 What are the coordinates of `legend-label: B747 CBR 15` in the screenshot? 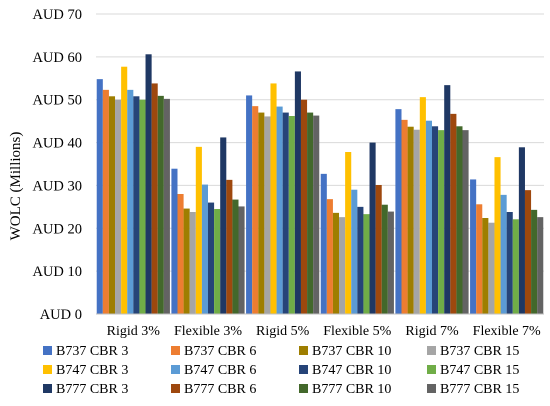 It's located at (479, 370).